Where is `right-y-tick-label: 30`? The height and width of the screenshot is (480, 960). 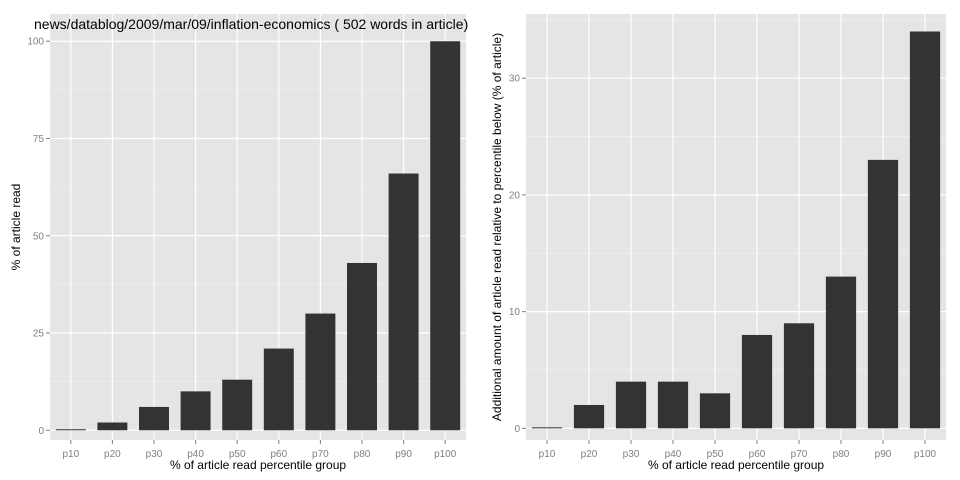
right-y-tick-label: 30 is located at coordinates (515, 79).